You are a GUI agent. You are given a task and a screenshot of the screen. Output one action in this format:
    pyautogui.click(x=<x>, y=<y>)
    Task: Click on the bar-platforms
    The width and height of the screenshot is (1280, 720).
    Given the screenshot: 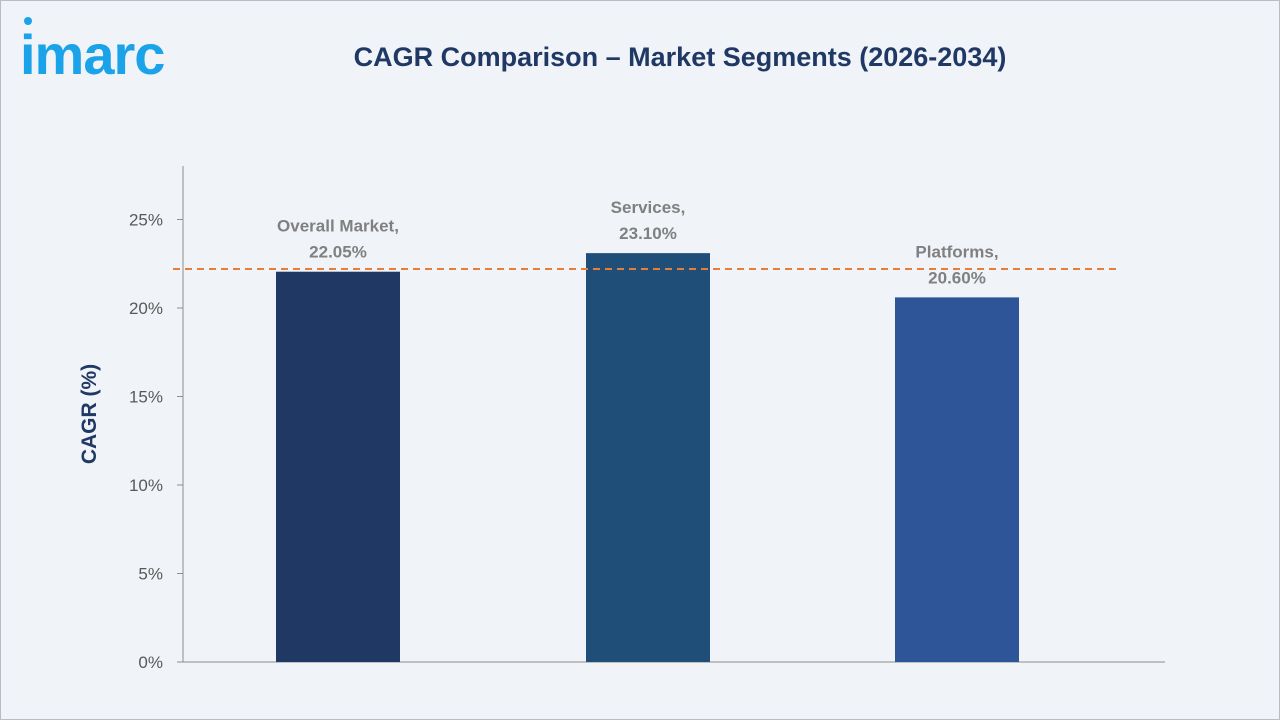 What is the action you would take?
    pyautogui.click(x=957, y=479)
    